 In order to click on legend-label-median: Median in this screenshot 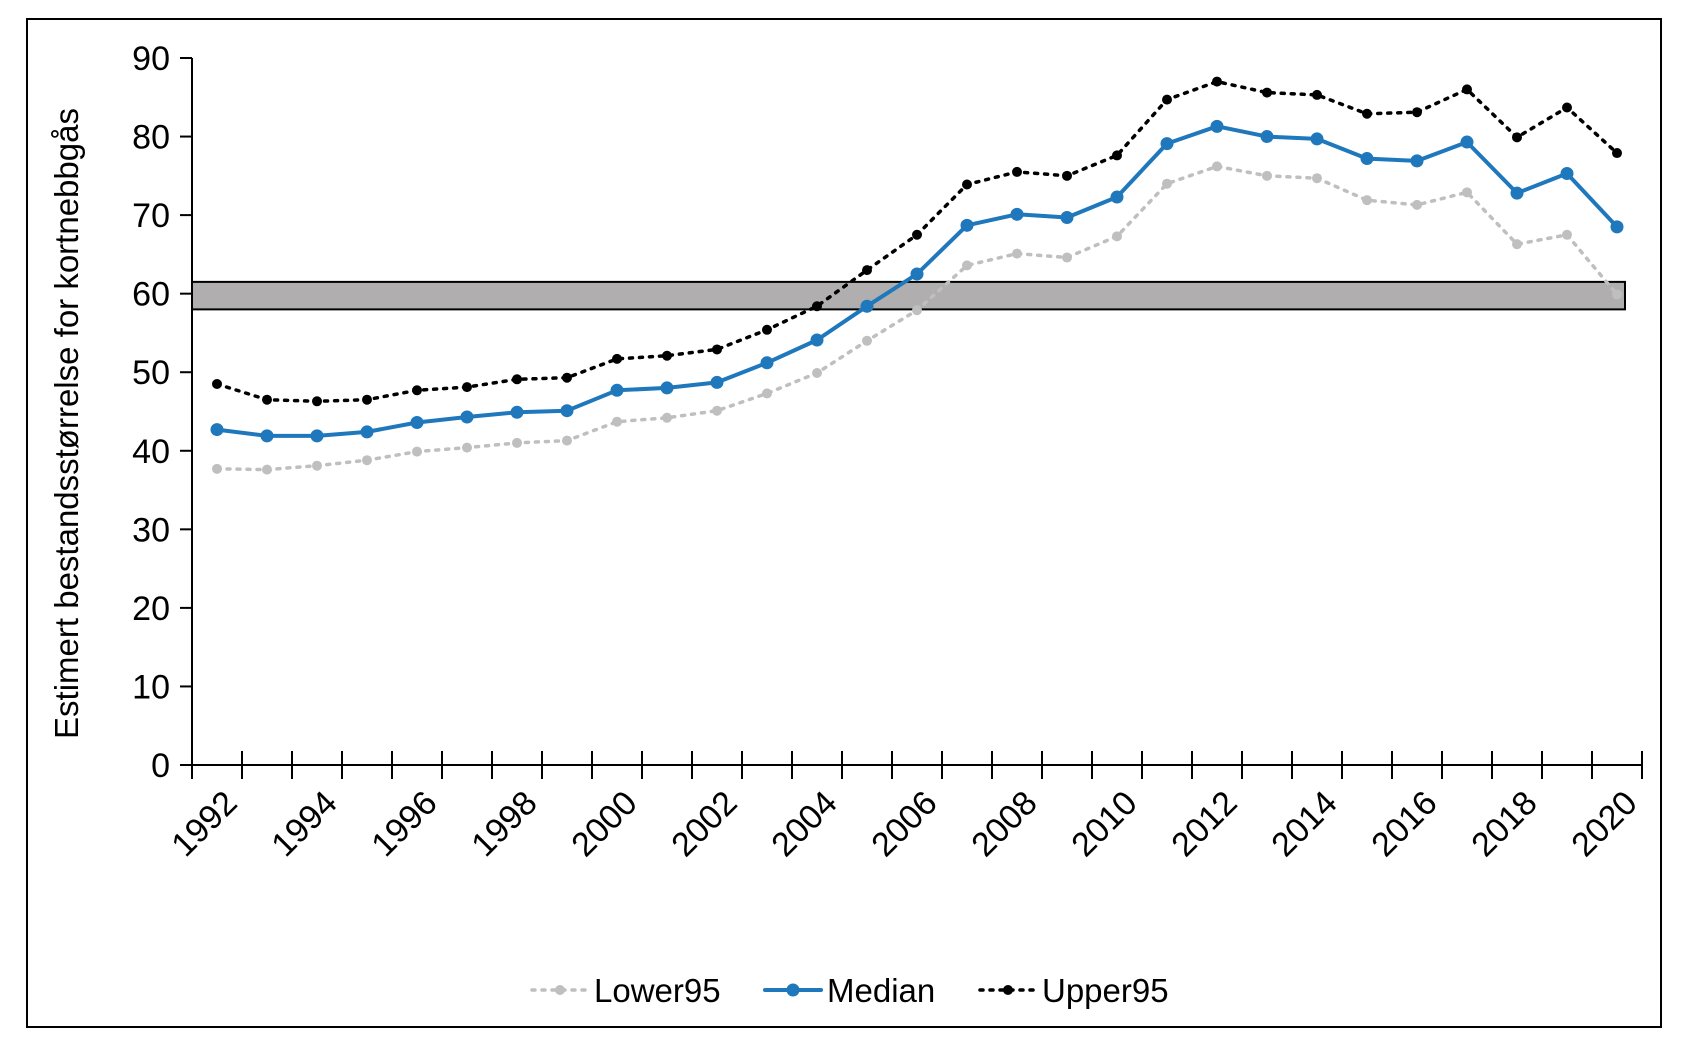, I will do `click(881, 990)`.